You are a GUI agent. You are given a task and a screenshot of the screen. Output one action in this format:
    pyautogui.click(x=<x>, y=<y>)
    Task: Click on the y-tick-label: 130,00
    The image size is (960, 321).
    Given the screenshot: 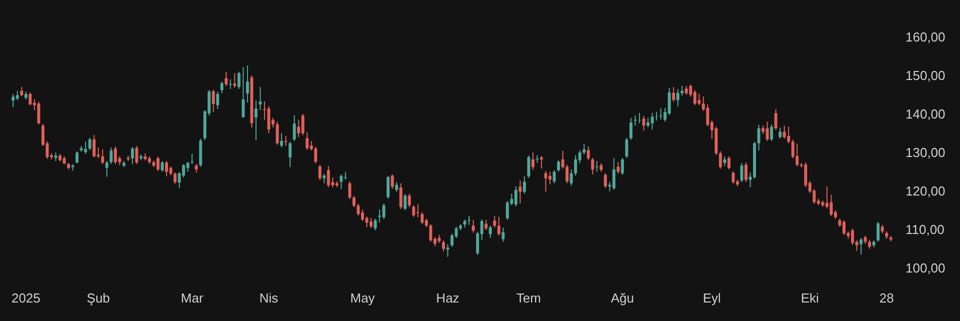 What is the action you would take?
    pyautogui.click(x=926, y=152)
    